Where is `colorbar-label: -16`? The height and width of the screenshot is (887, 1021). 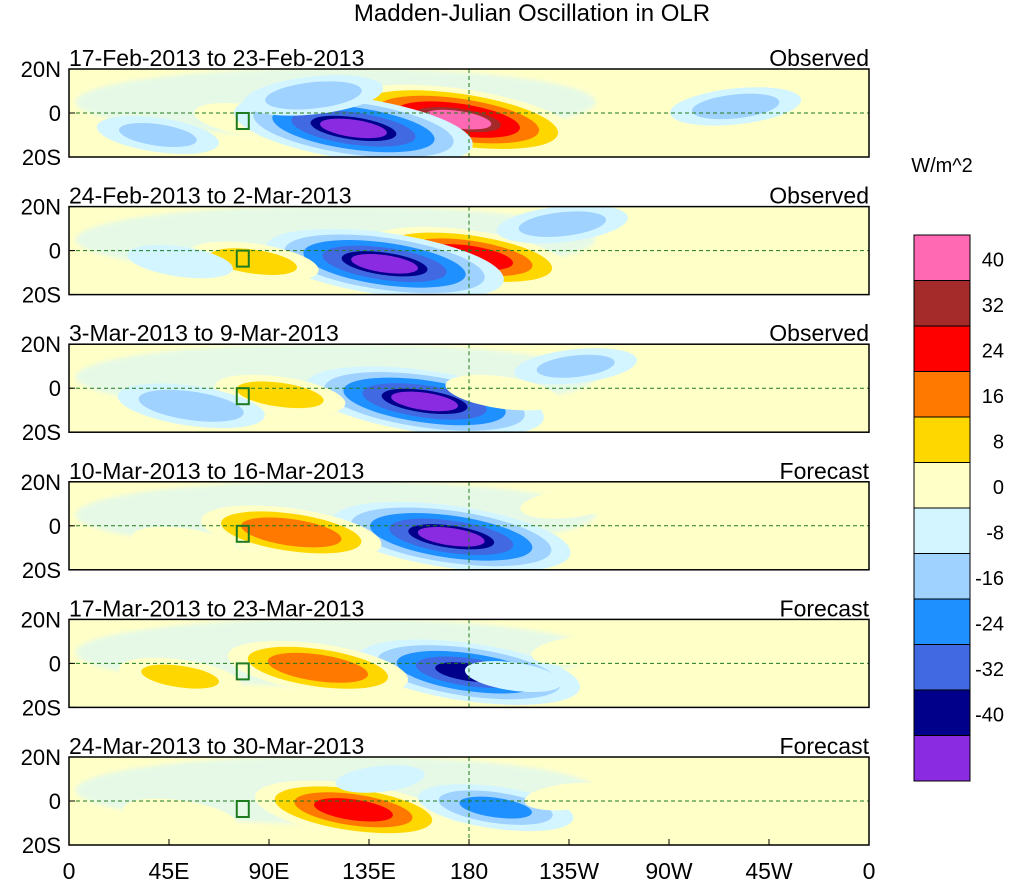
colorbar-label: -16 is located at coordinates (989, 579).